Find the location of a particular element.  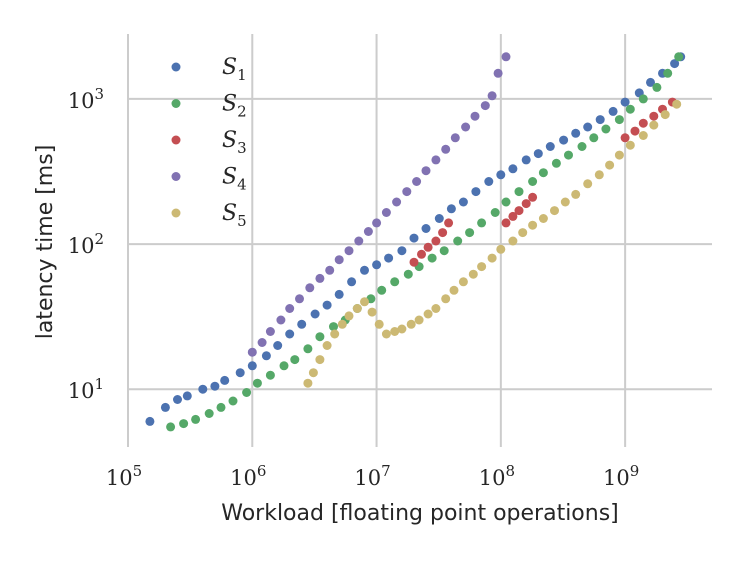

legend-marker-S2 is located at coordinates (176, 103).